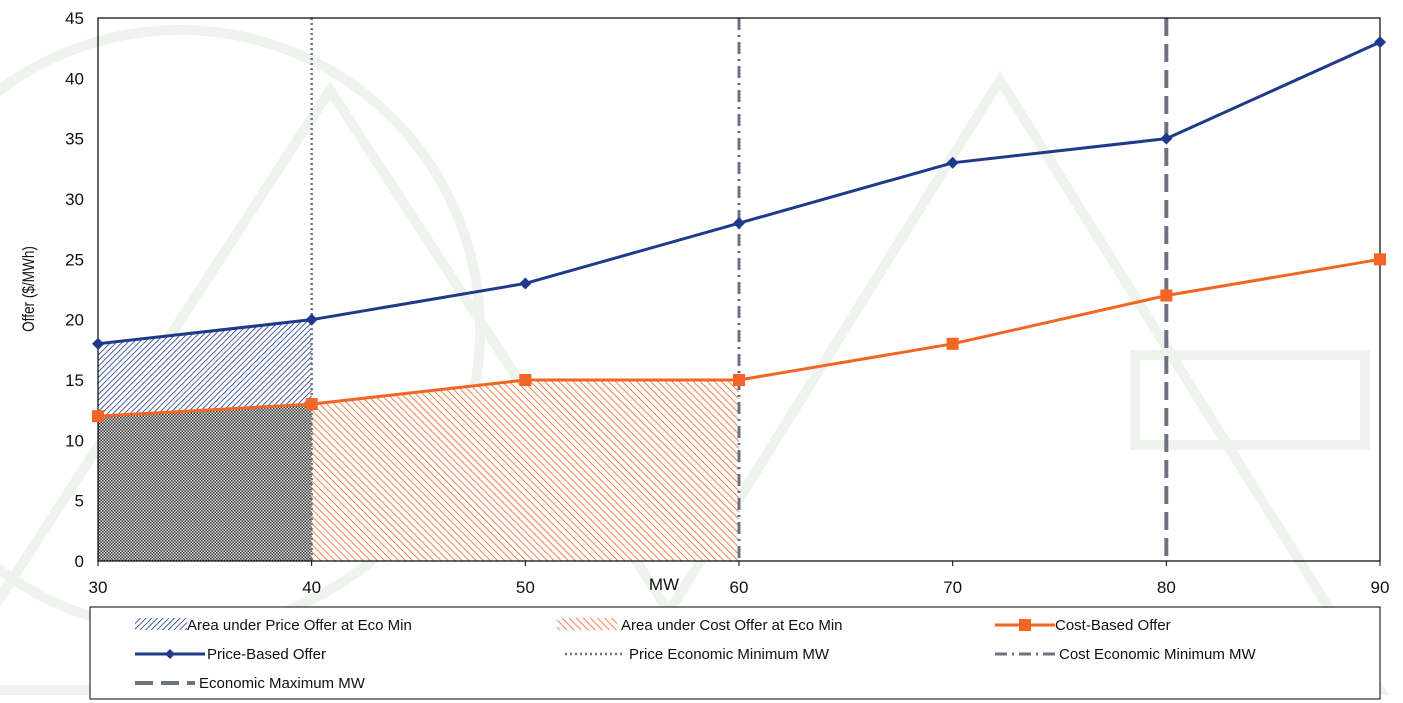 The height and width of the screenshot is (703, 1403). I want to click on legend-item: Price-Based Offer, so click(230, 654).